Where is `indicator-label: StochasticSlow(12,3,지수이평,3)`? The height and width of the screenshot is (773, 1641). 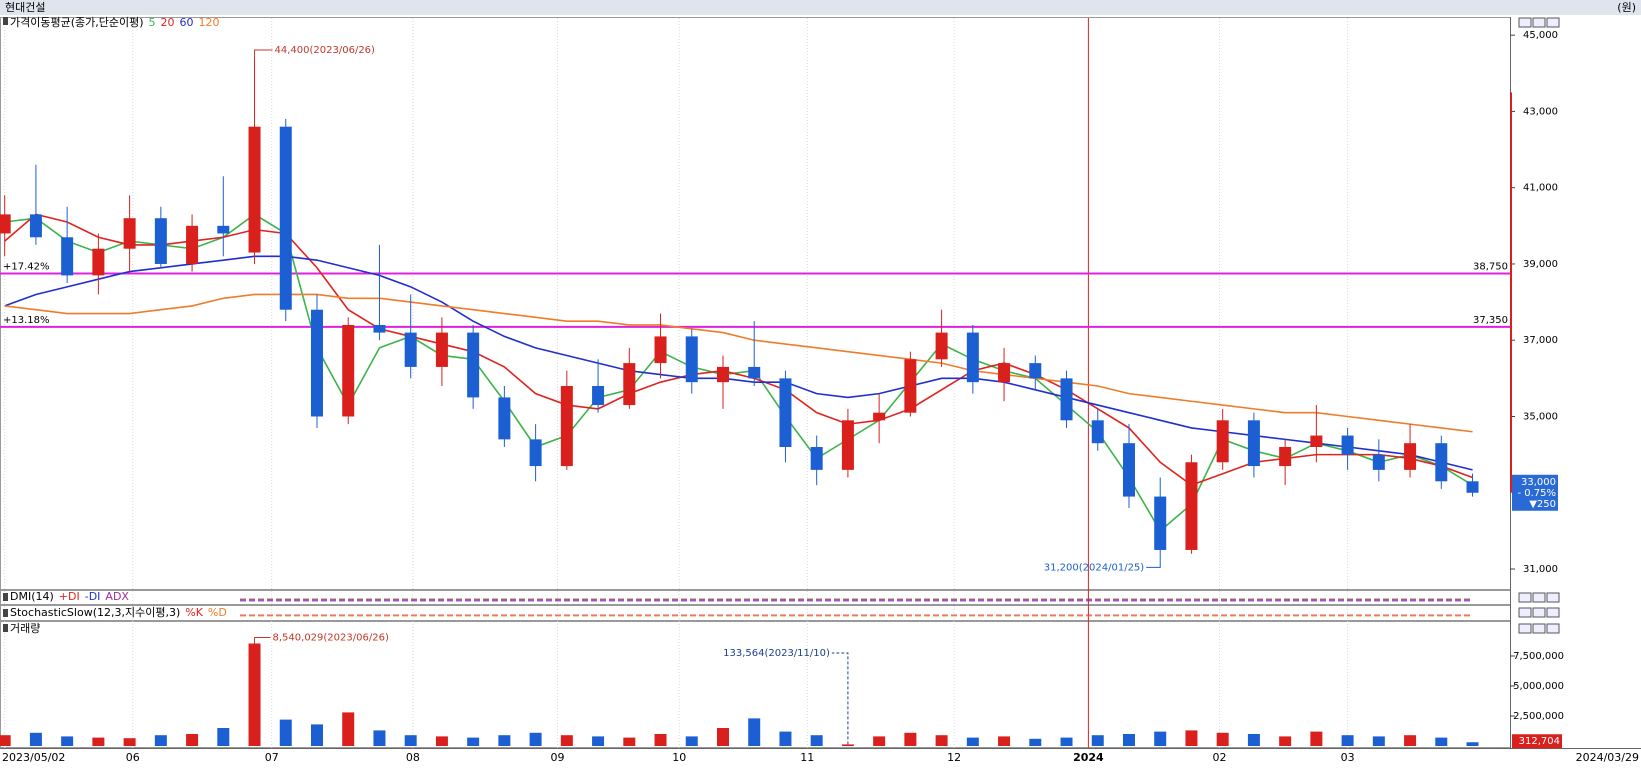 indicator-label: StochasticSlow(12,3,지수이평,3) is located at coordinates (95, 612).